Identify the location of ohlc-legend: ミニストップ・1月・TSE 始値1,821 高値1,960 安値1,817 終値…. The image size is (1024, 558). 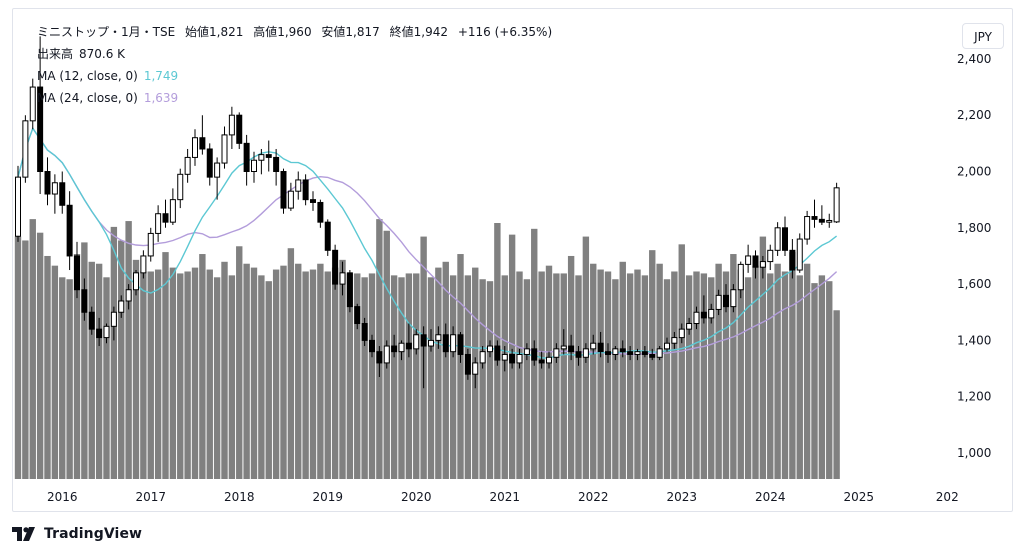
(297, 32).